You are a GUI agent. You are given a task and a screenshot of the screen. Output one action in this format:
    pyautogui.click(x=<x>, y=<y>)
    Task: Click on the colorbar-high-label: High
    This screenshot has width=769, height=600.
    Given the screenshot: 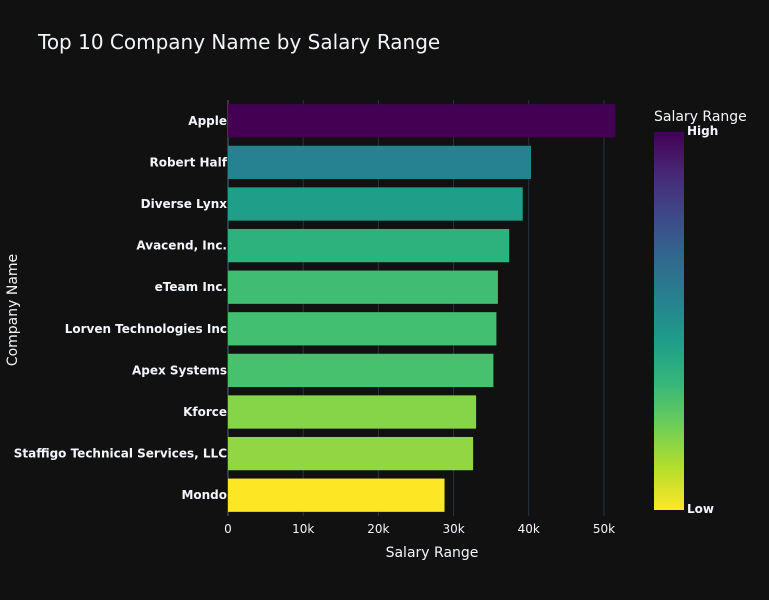 What is the action you would take?
    pyautogui.click(x=703, y=131)
    